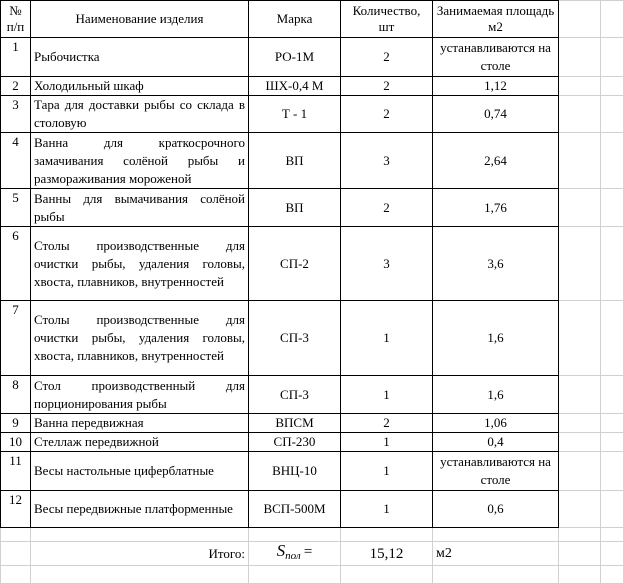  Describe the element at coordinates (295, 338) in the screenshot. I see `item-brand: СП-3` at that location.